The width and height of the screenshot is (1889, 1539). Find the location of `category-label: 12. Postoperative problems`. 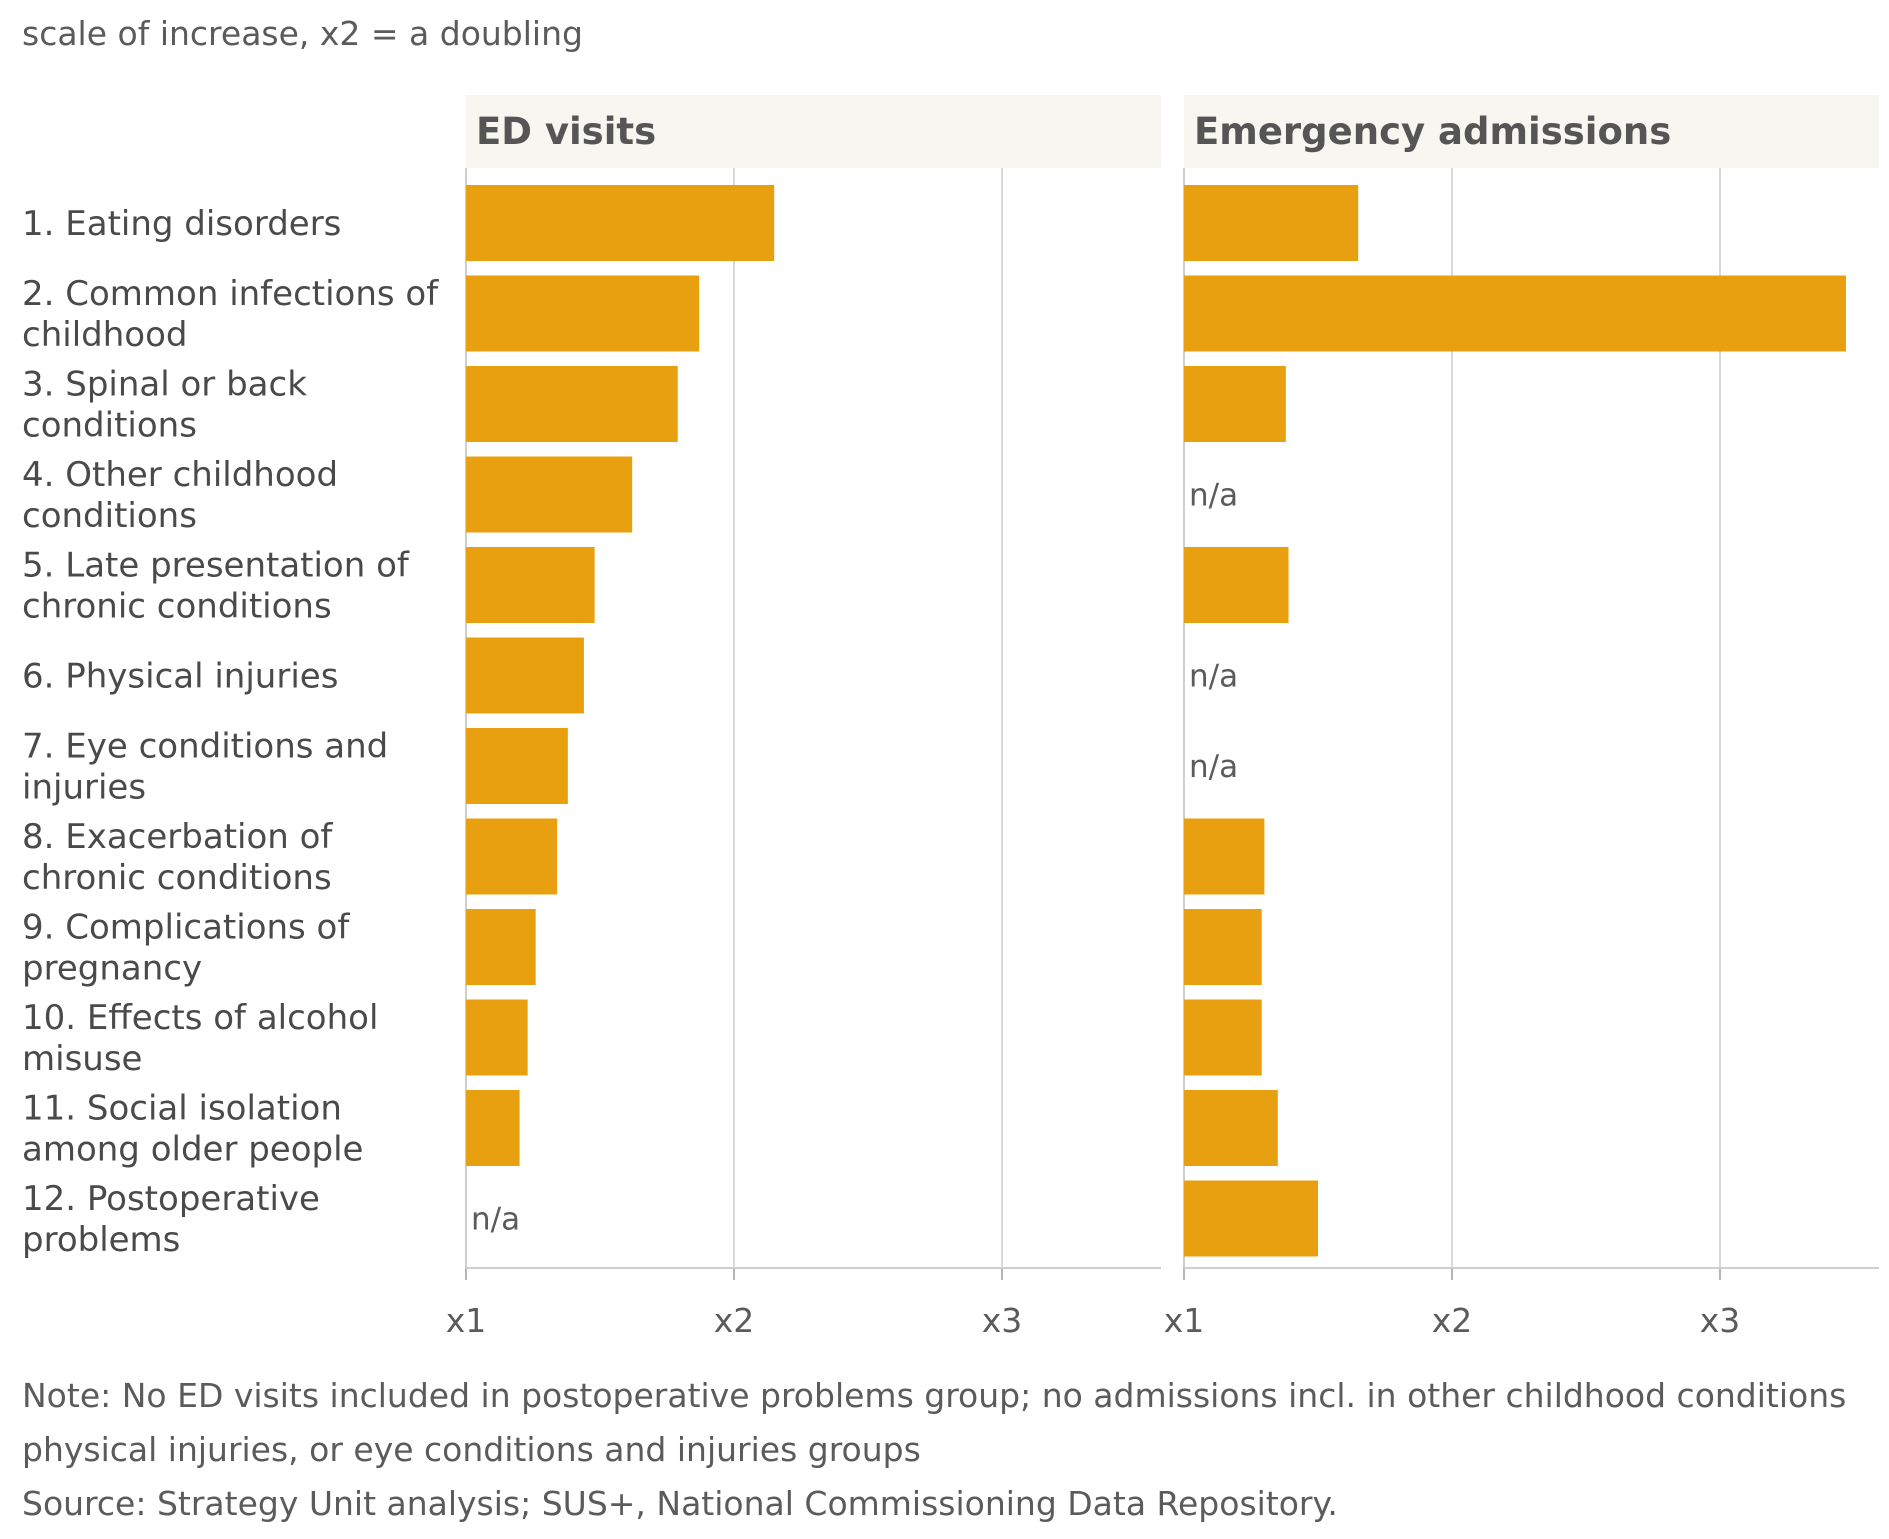

category-label: 12. Postoperative problems is located at coordinates (171, 1219).